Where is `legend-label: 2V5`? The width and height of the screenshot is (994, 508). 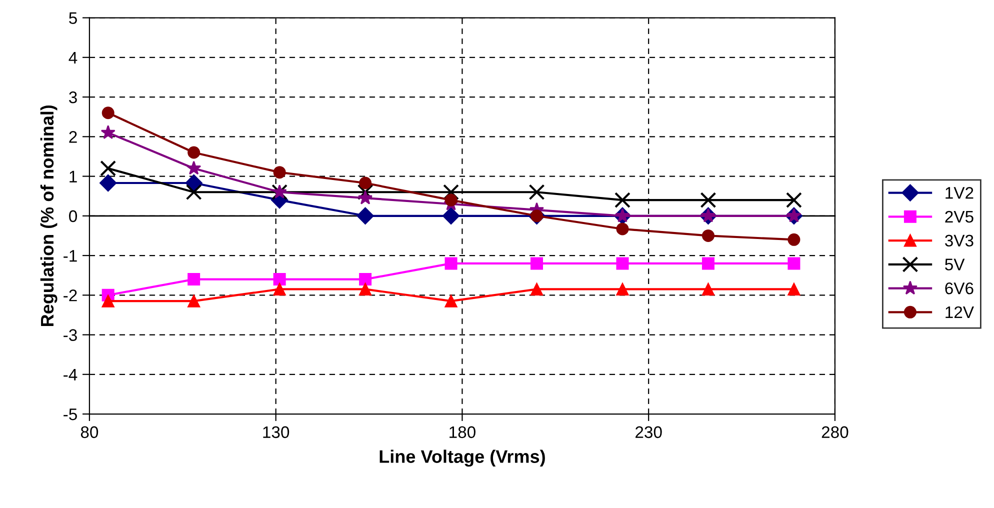
legend-label: 2V5 is located at coordinates (959, 216).